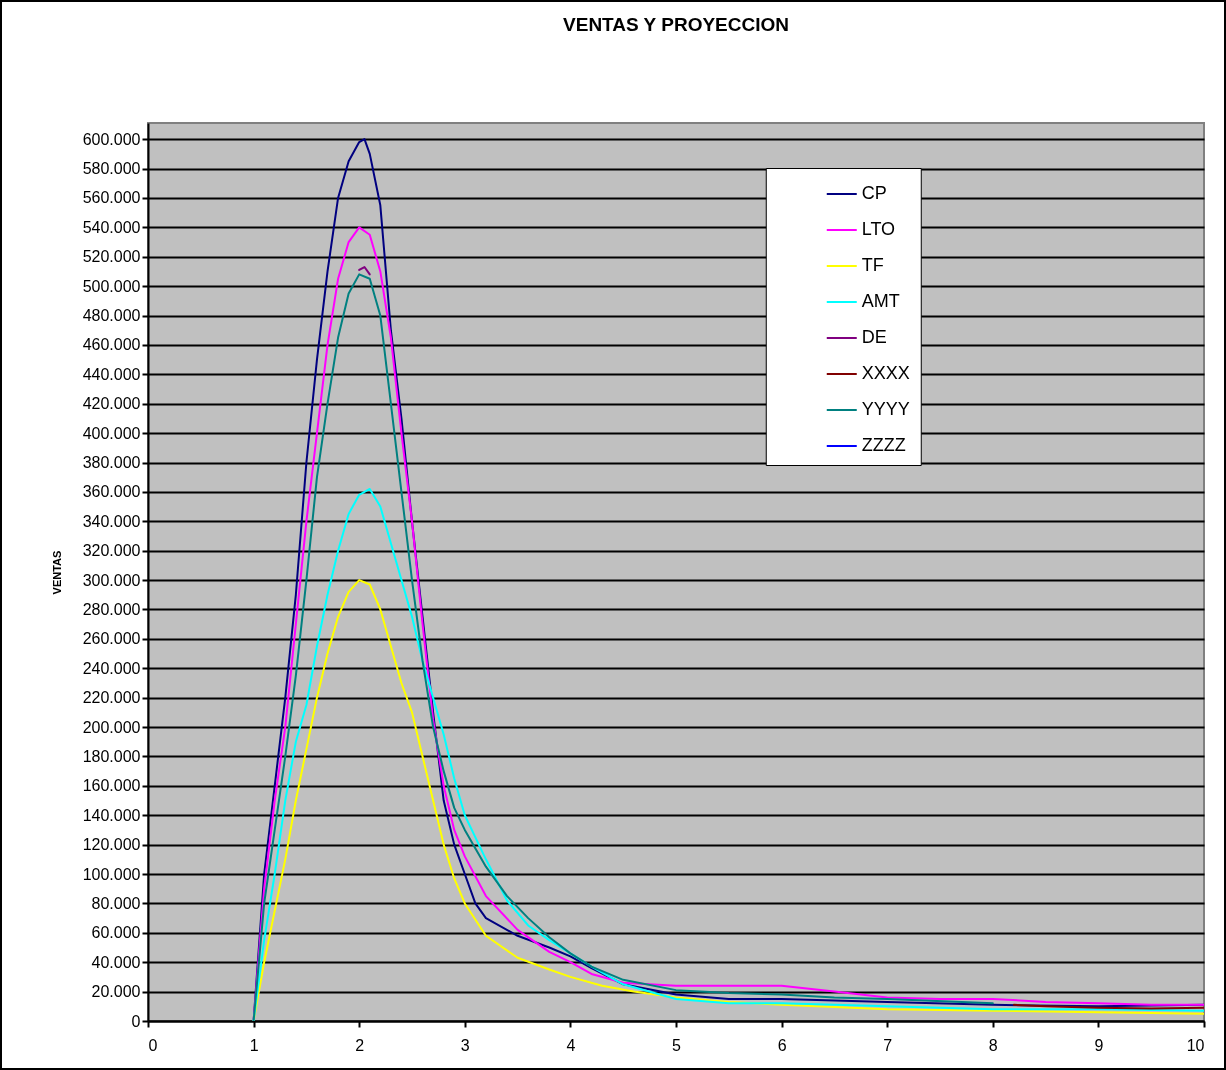  Describe the element at coordinates (883, 445) in the screenshot. I see `legend-label: ZZZZ` at that location.